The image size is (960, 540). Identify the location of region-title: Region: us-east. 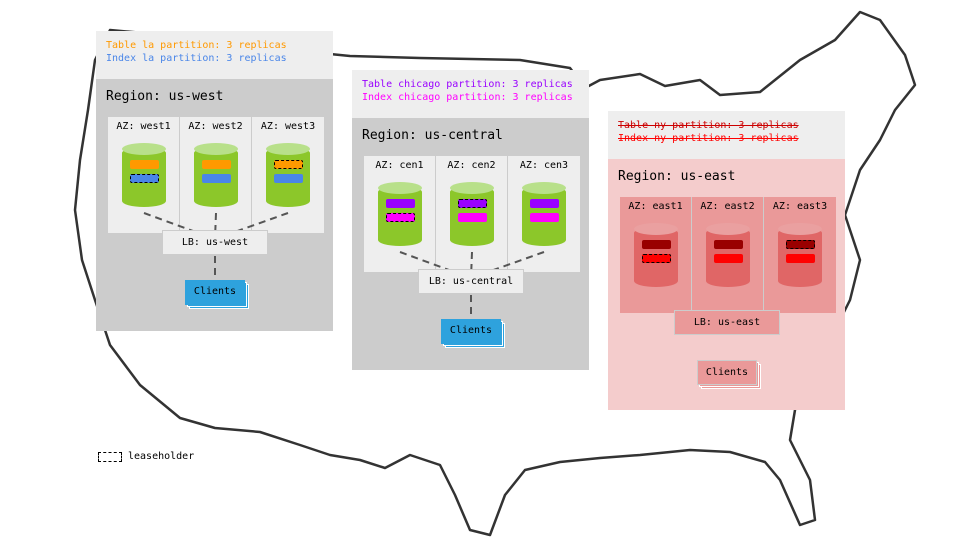
(677, 176).